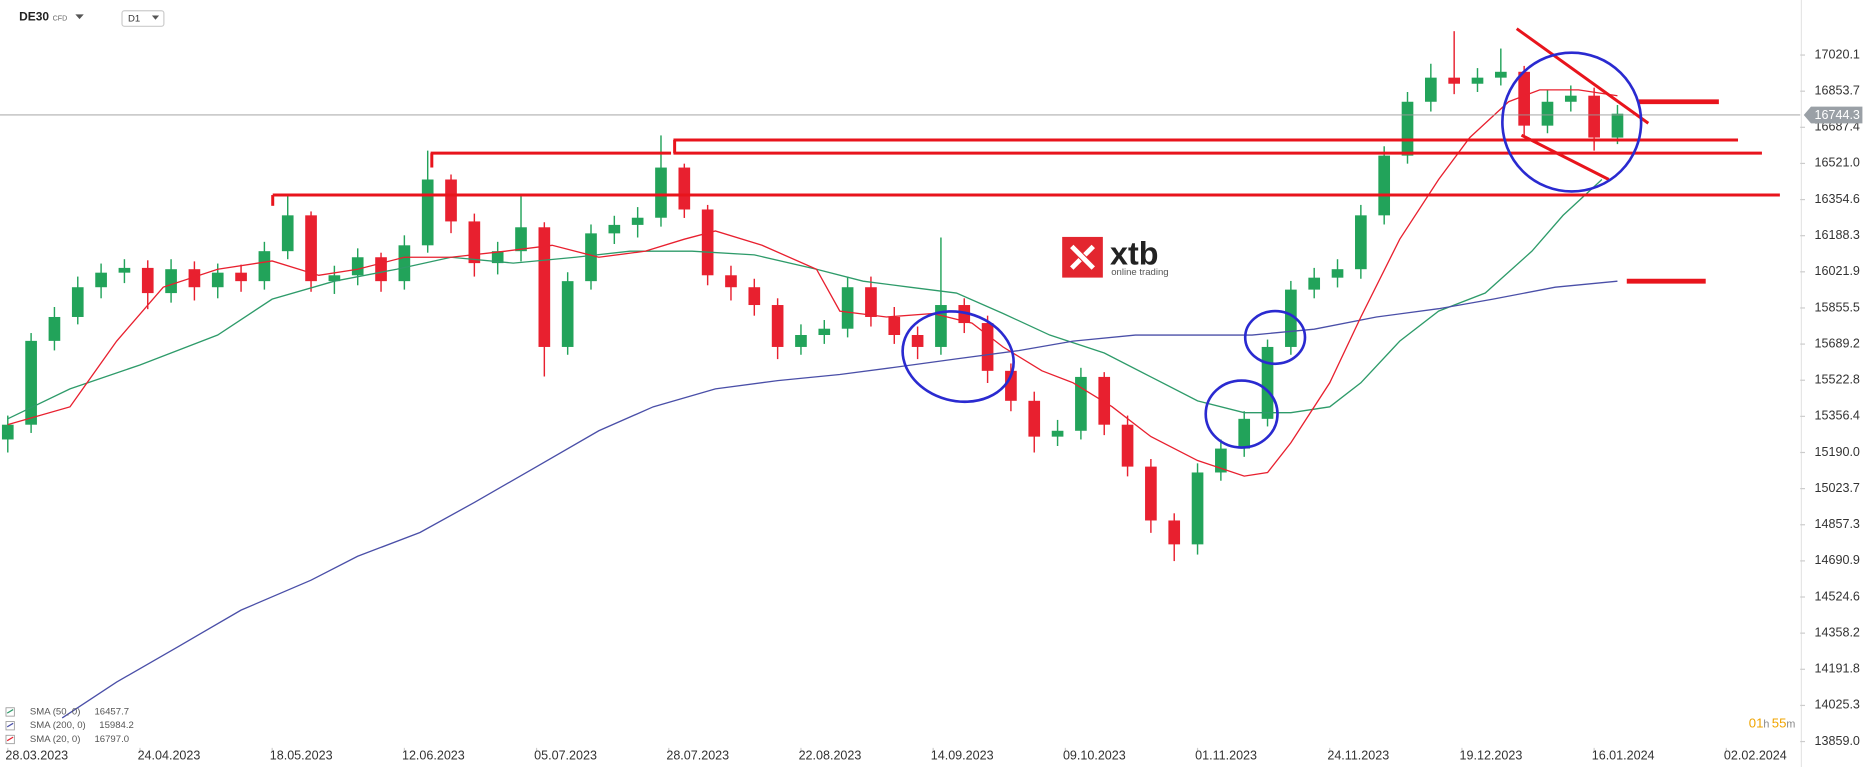 The height and width of the screenshot is (767, 1866). Describe the element at coordinates (1582, 76) in the screenshot. I see `trend-line` at that location.